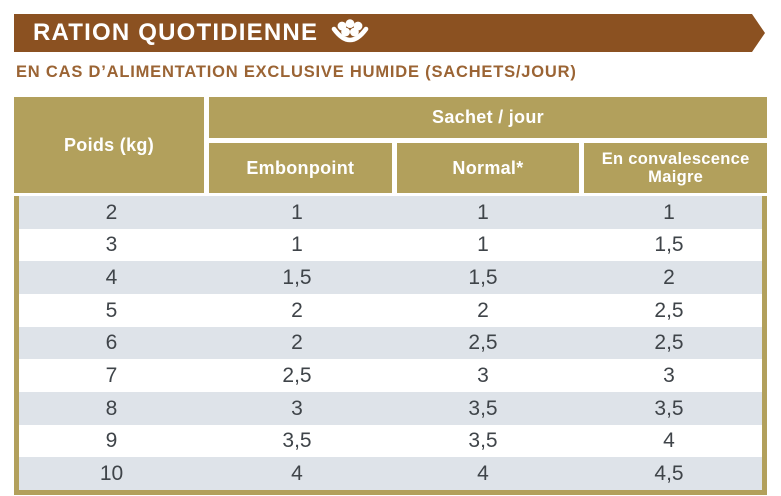  What do you see at coordinates (488, 117) in the screenshot?
I see `column-group-header-sachet-per-day: Sachet / jour` at bounding box center [488, 117].